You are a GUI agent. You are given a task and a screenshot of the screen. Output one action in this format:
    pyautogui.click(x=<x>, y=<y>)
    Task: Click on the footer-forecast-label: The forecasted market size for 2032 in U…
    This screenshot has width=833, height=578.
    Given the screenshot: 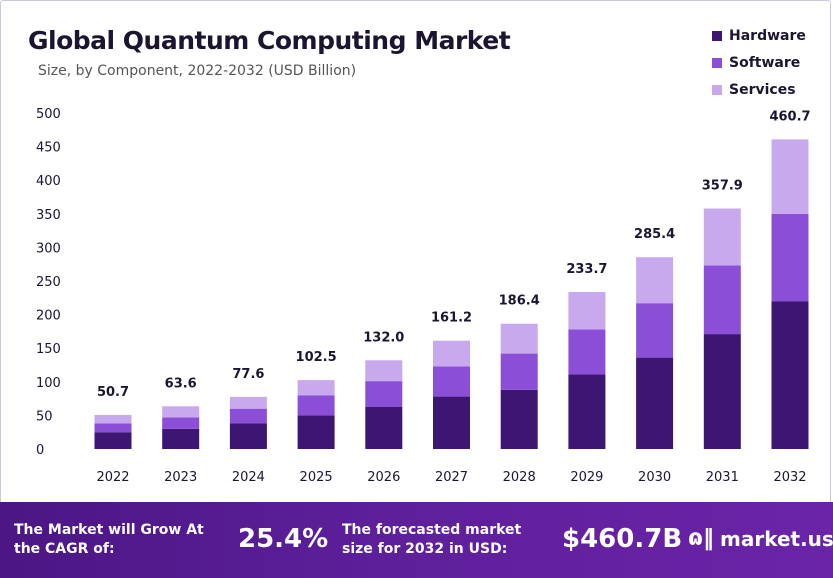 What is the action you would take?
    pyautogui.click(x=432, y=539)
    